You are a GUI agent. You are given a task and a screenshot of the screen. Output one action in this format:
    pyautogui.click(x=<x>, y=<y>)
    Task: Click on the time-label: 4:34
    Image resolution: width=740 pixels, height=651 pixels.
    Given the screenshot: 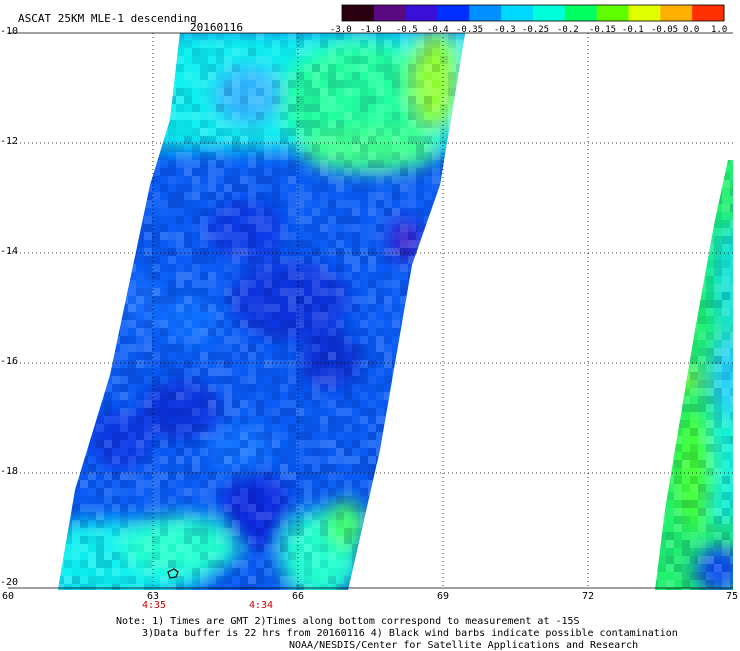 What is the action you would take?
    pyautogui.click(x=261, y=605)
    